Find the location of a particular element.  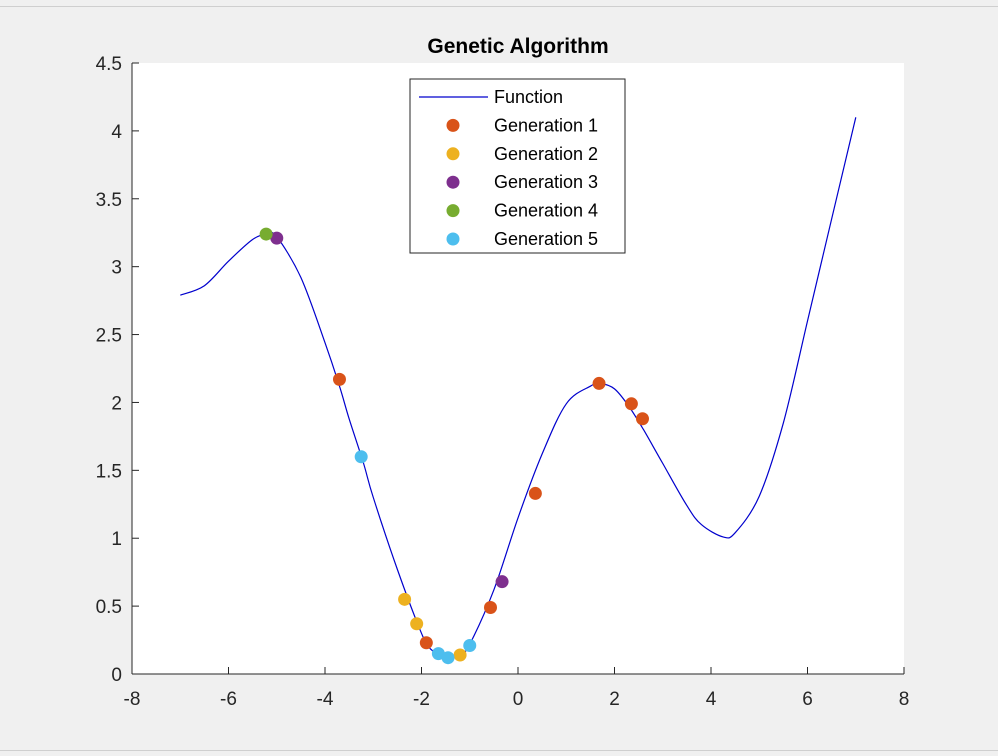

legend-label-generation-3: Generation 3 is located at coordinates (546, 182).